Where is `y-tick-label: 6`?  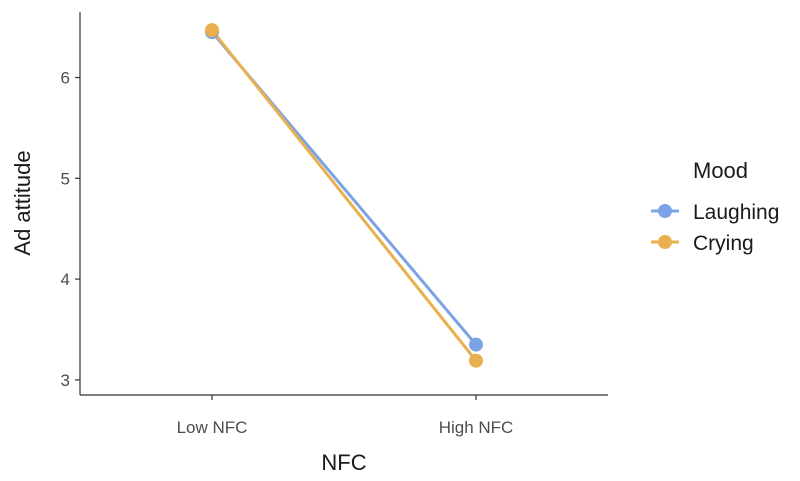
y-tick-label: 6 is located at coordinates (65, 78).